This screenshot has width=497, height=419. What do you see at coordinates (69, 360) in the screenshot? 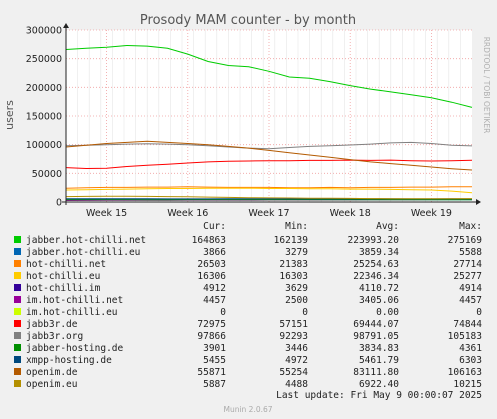
I see `legend-series-name: xmpp-hosting.de` at bounding box center [69, 360].